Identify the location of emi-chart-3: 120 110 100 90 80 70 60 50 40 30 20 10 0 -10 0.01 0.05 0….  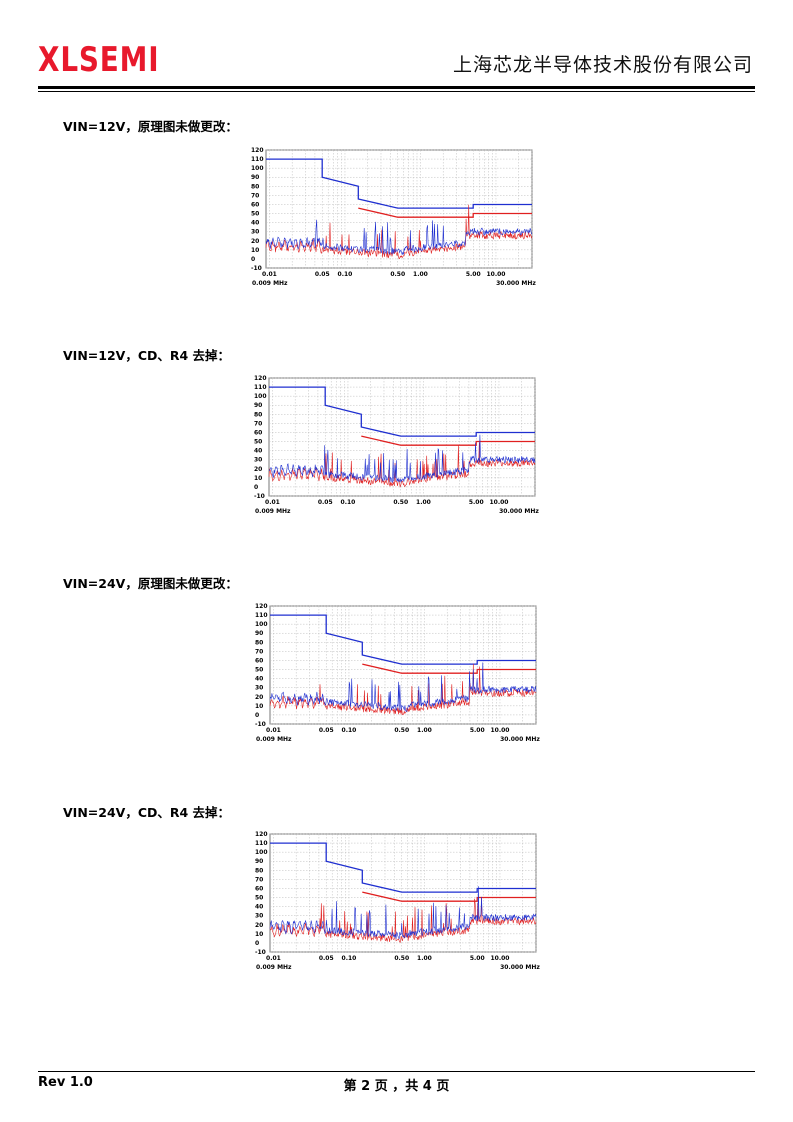
(399, 677).